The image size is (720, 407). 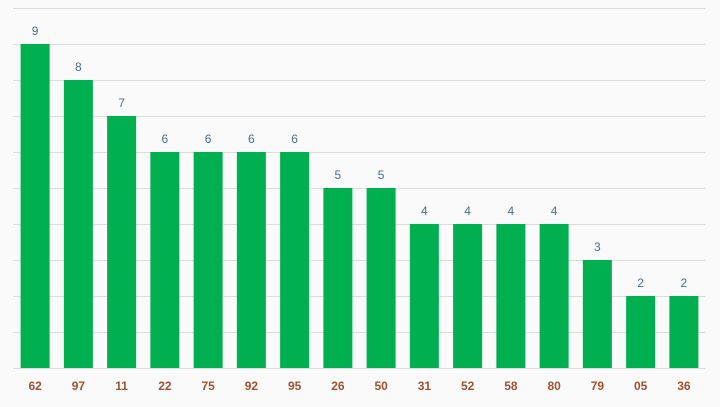 I want to click on category-label-58: 58, so click(x=511, y=386).